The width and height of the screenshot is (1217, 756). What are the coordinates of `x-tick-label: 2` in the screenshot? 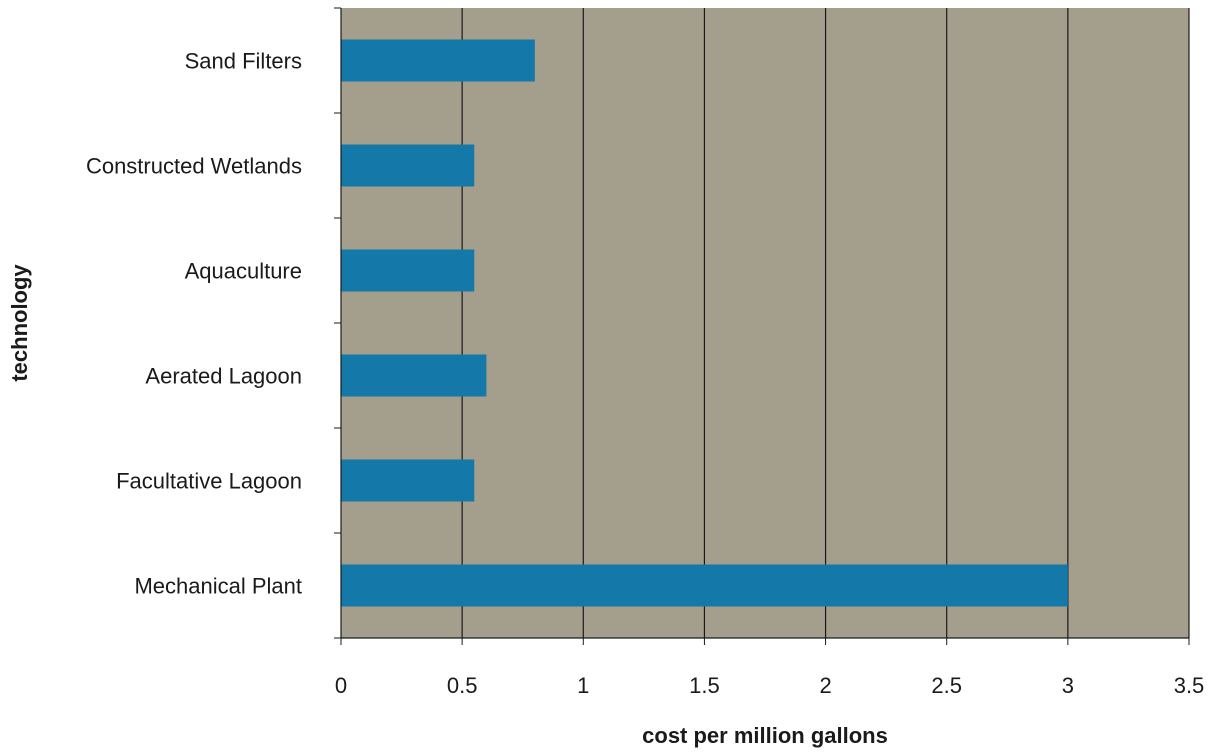 It's located at (825, 685).